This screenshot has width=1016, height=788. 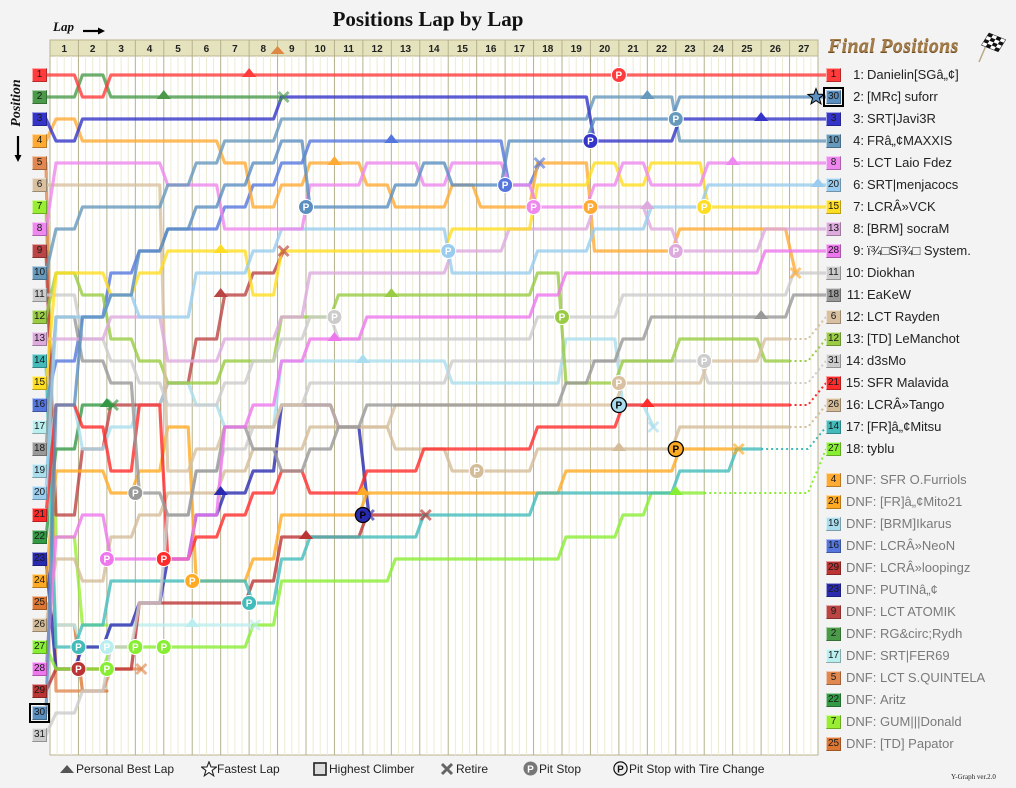 What do you see at coordinates (921, 721) in the screenshot?
I see `driver-name: GUM|||Donald` at bounding box center [921, 721].